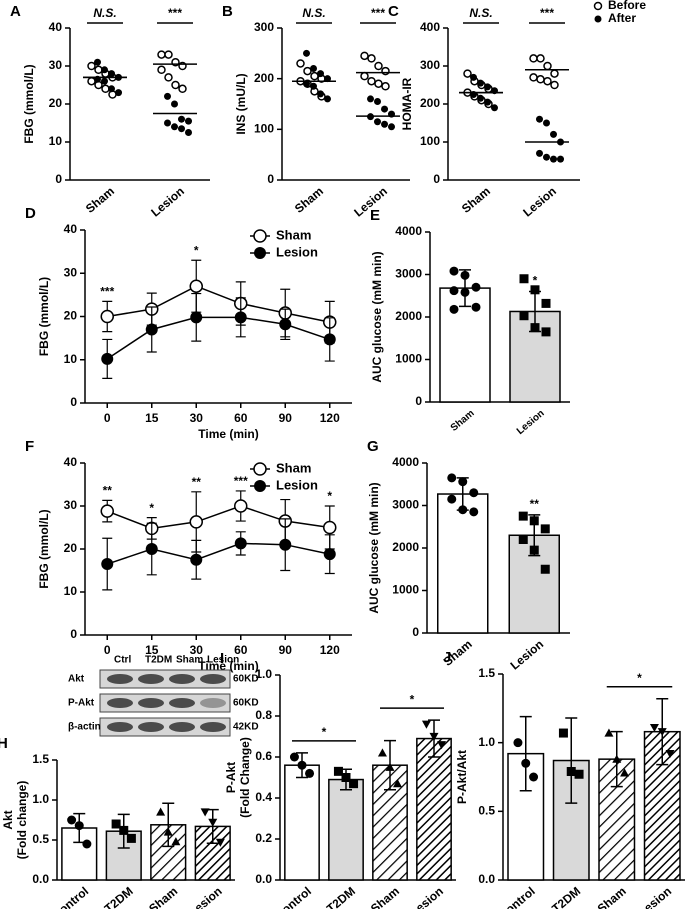  What do you see at coordinates (430, 65) in the screenshot?
I see `y-tick-label: 300` at bounding box center [430, 65].